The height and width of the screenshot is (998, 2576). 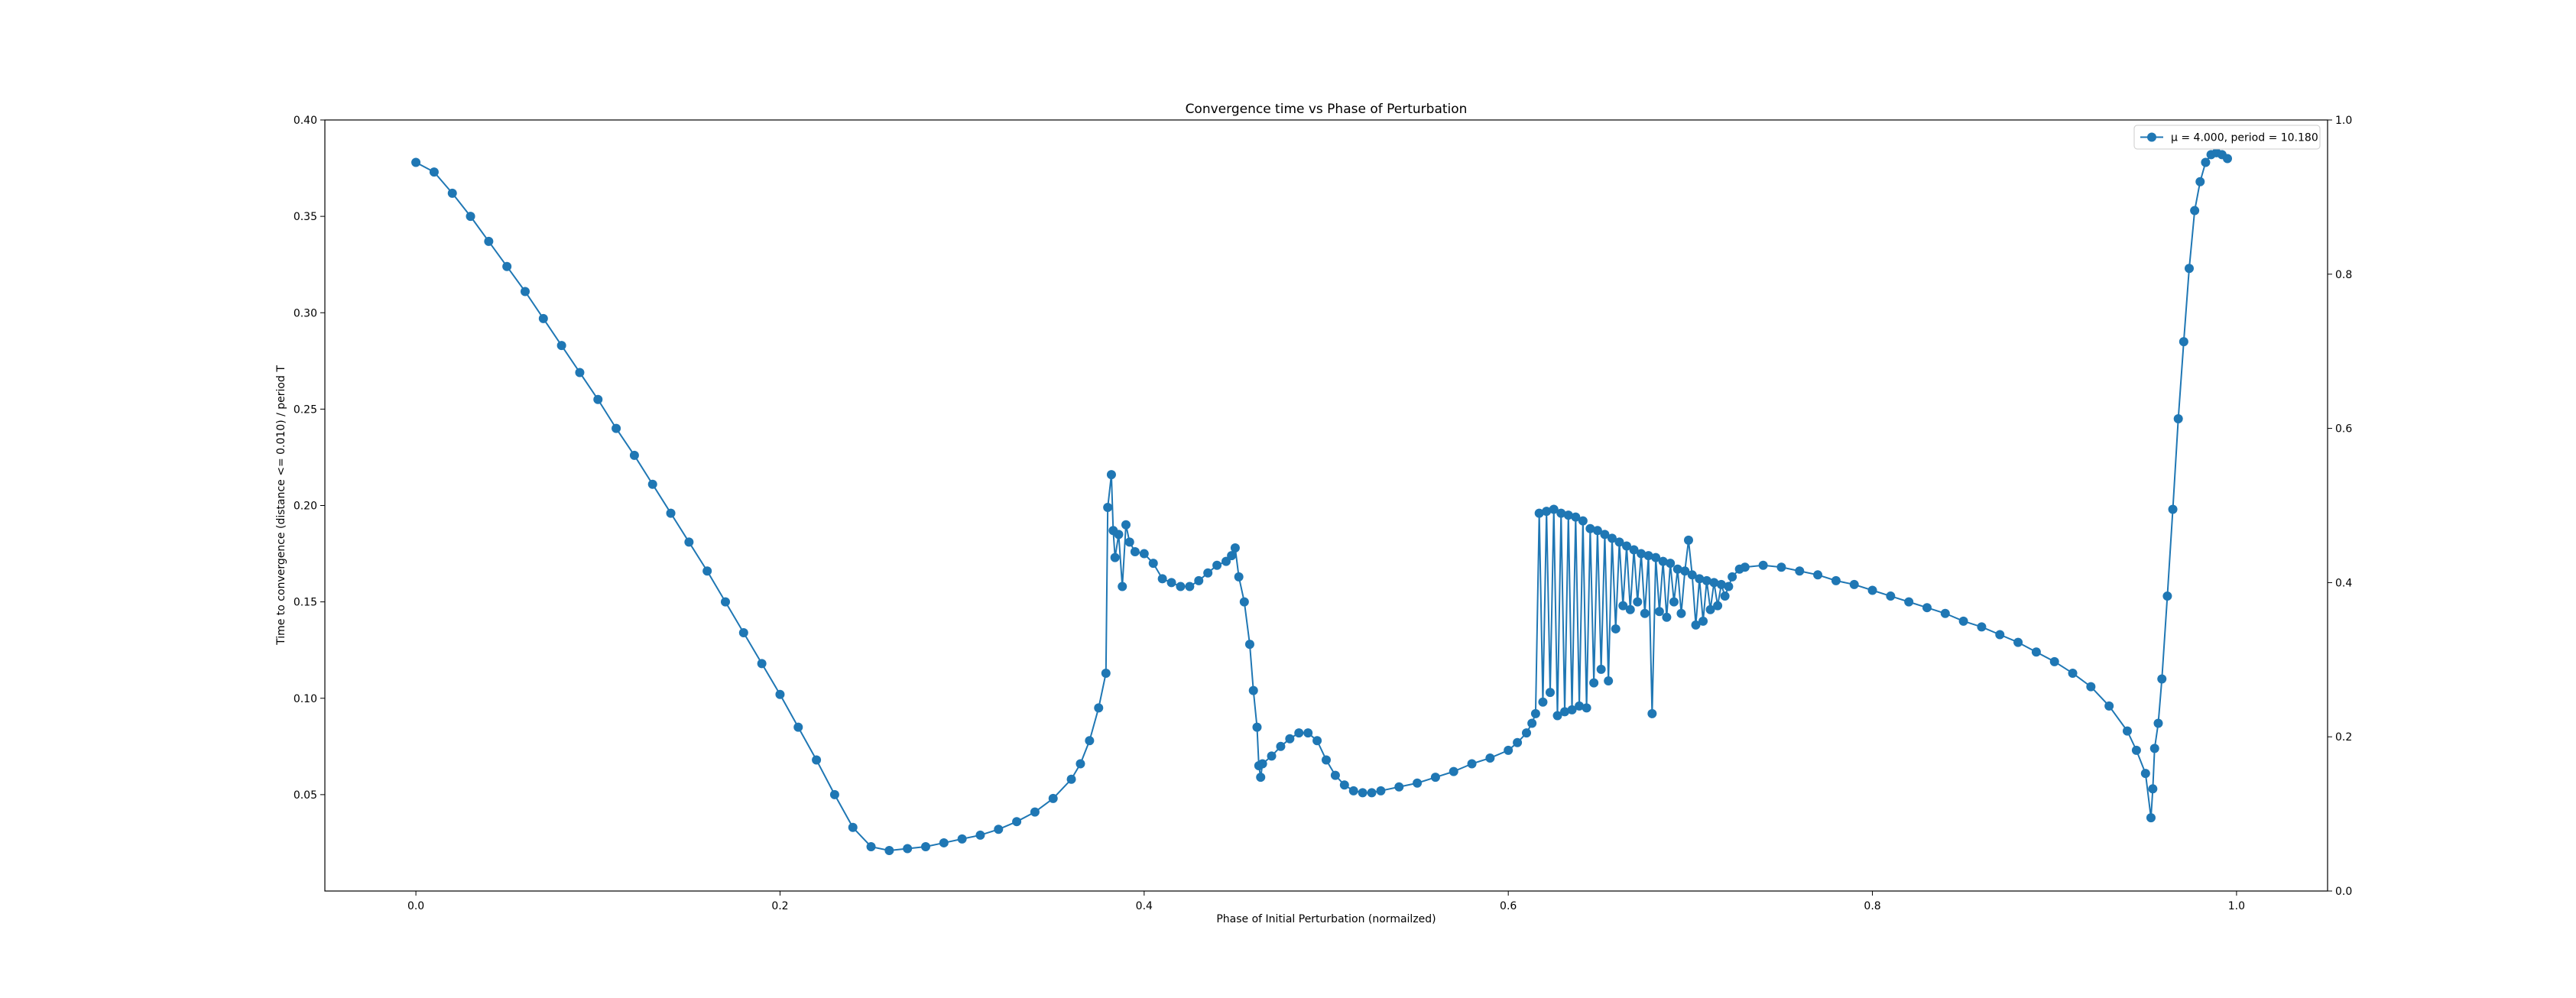 What do you see at coordinates (1872, 906) in the screenshot?
I see `x-tick-label: 0.8` at bounding box center [1872, 906].